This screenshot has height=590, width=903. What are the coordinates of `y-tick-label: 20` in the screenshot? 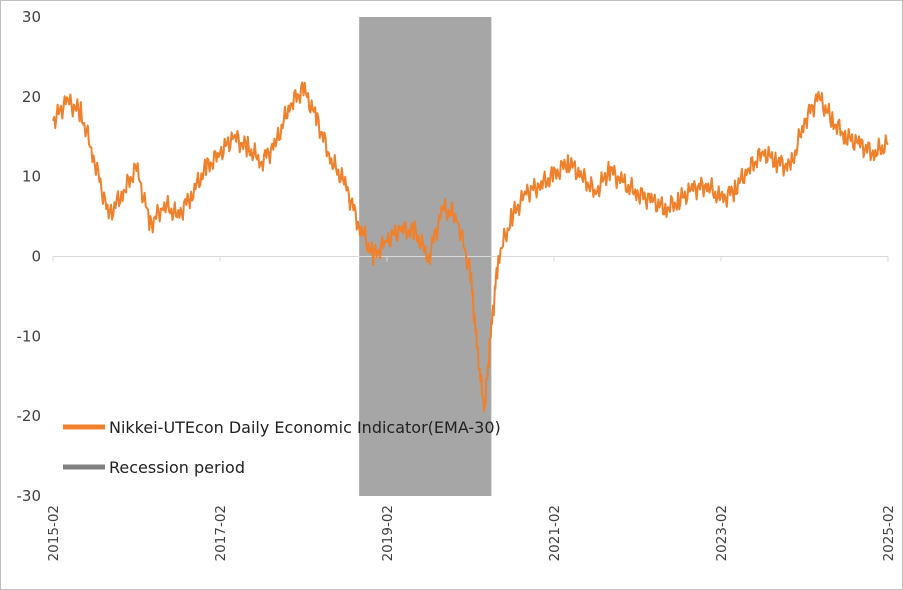 It's located at (31, 97).